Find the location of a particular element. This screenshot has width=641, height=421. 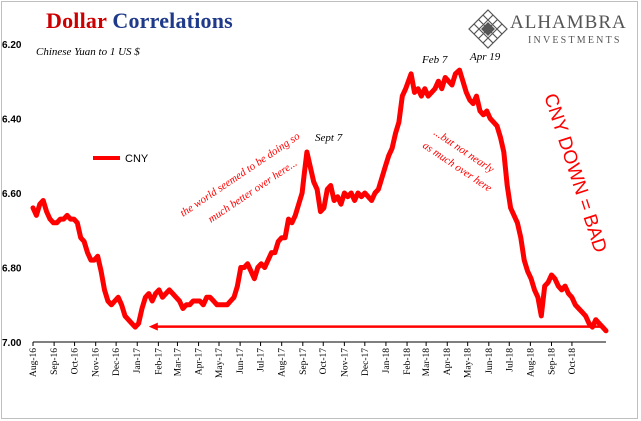

x-tick-label: Jun-18 is located at coordinates (490, 361).